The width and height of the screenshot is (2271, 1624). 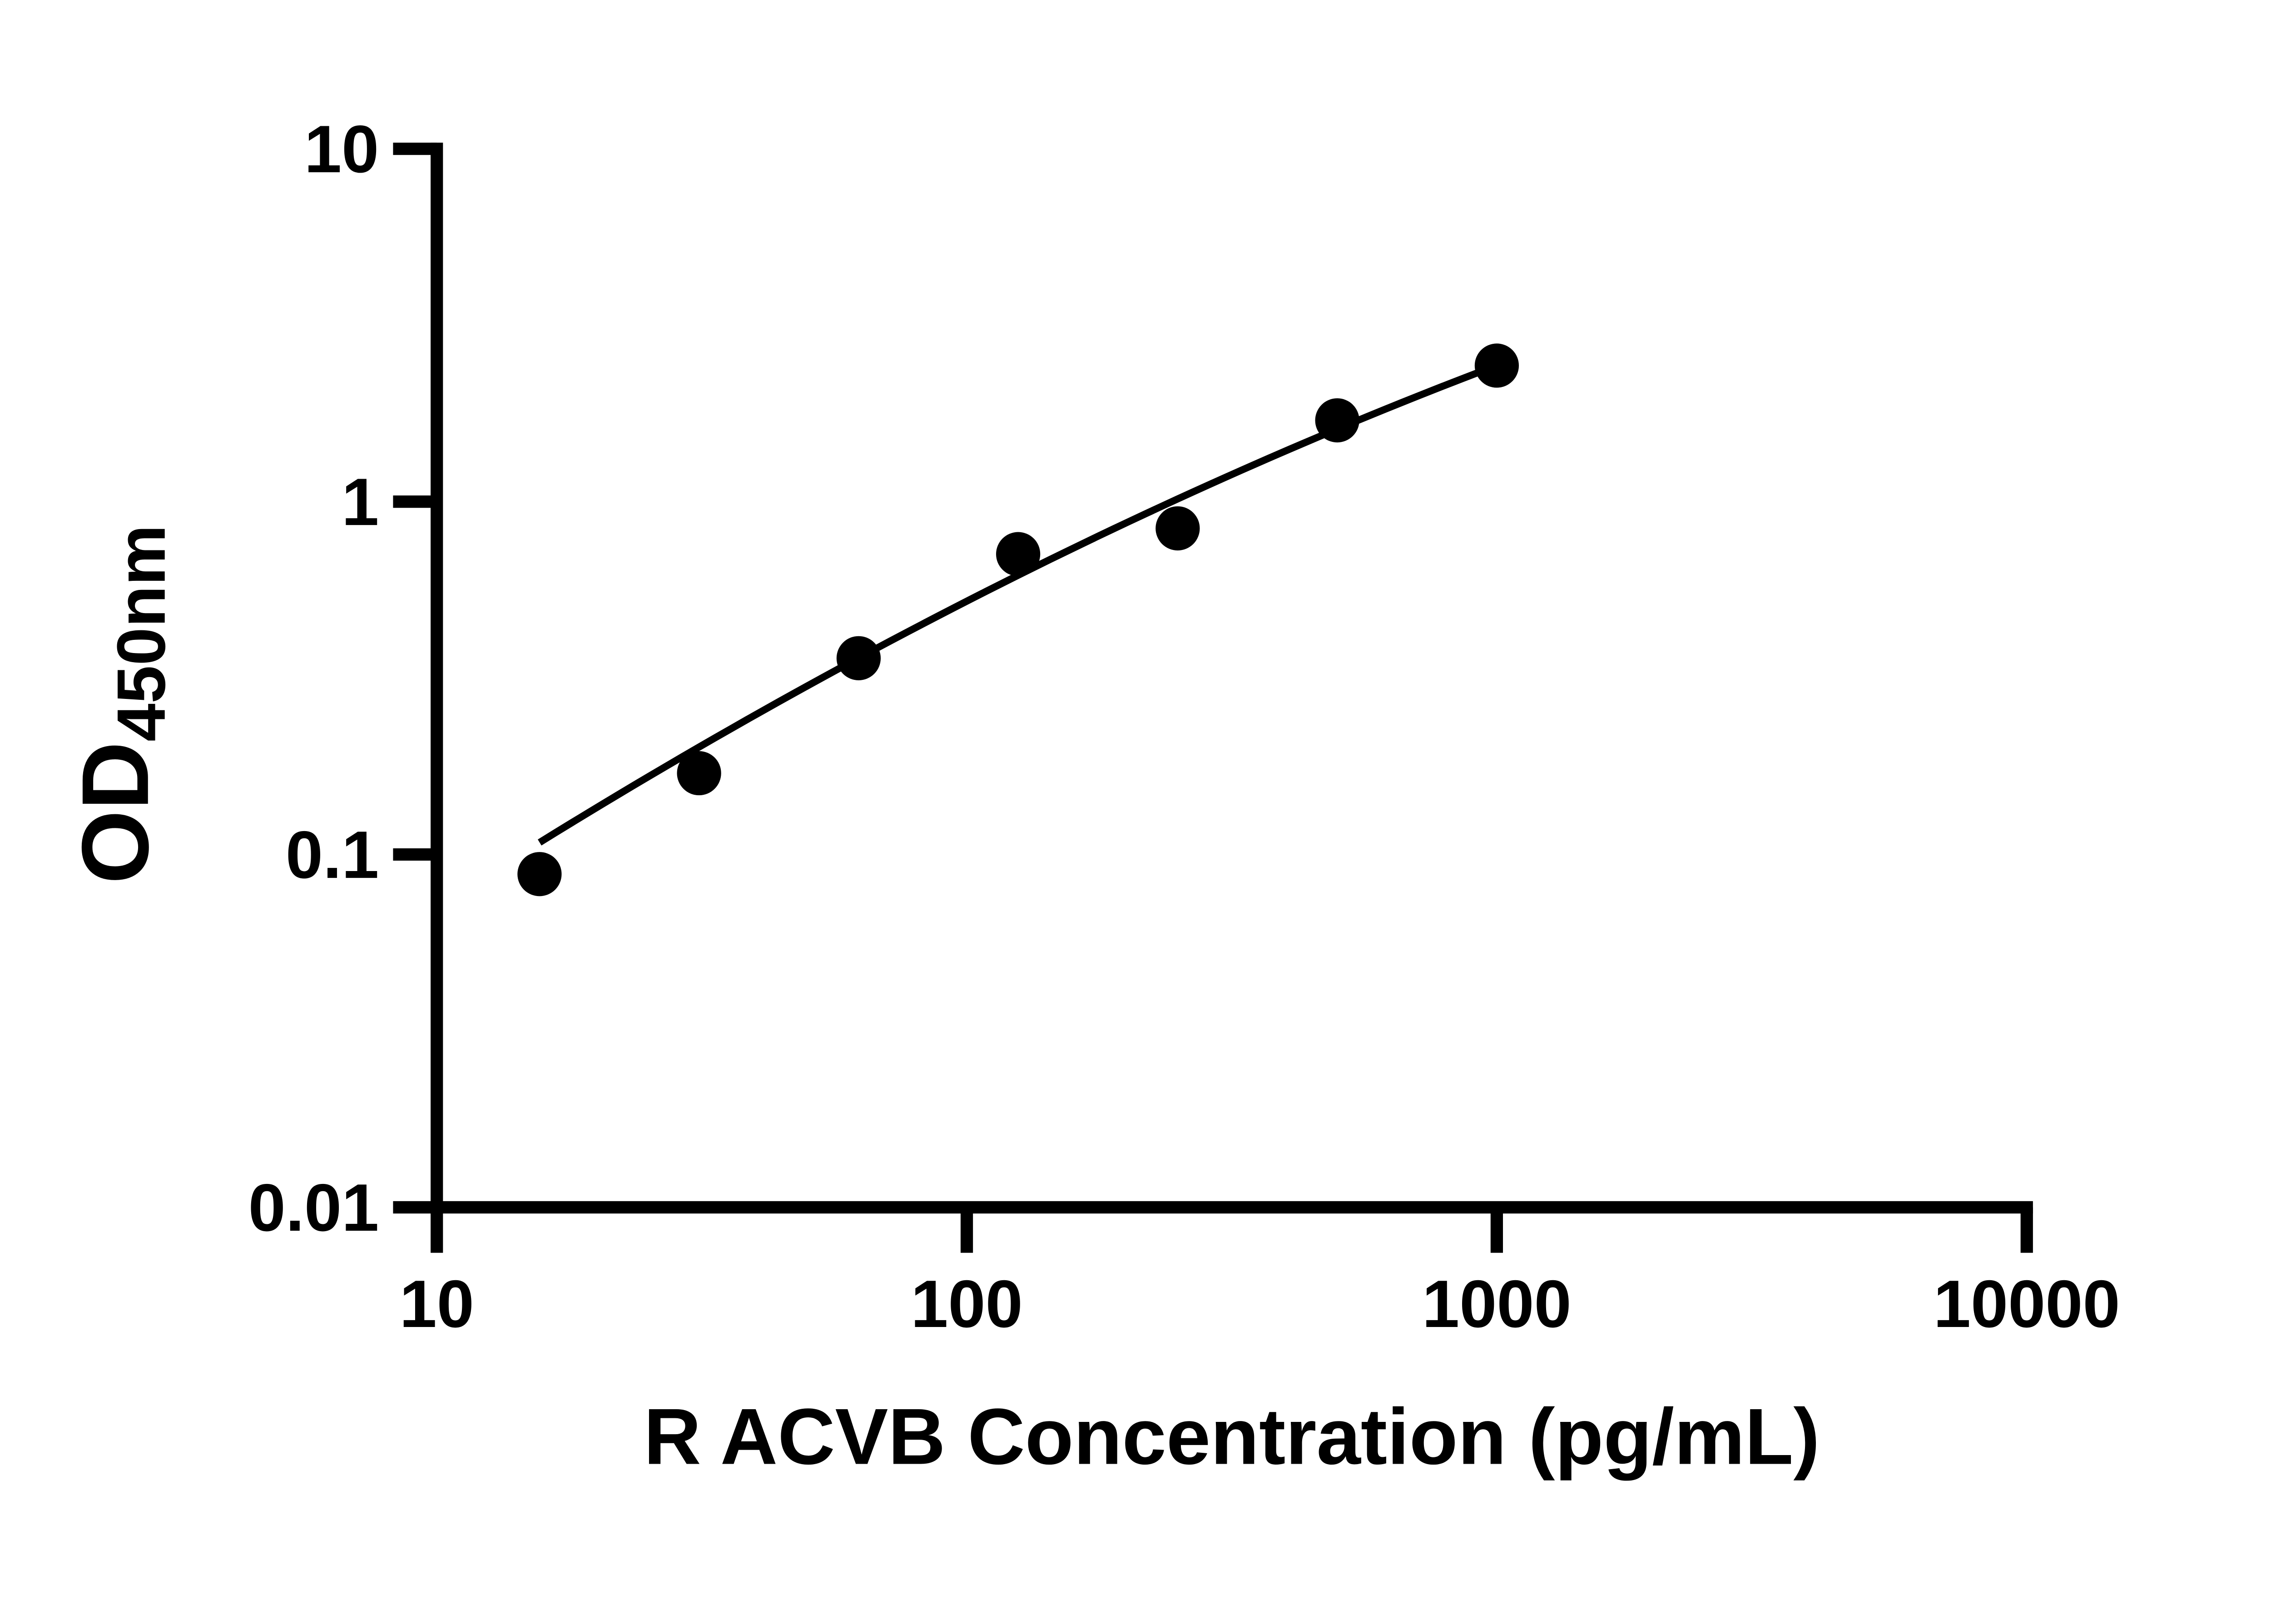 What do you see at coordinates (967, 1304) in the screenshot?
I see `x-tick-label: 100` at bounding box center [967, 1304].